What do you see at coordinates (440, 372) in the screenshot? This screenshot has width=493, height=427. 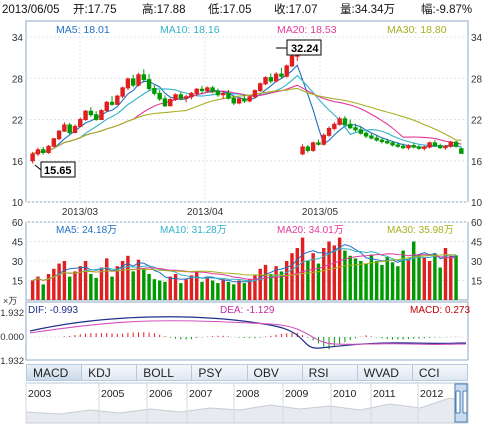 I see `tab-cci: CCI` at bounding box center [440, 372].